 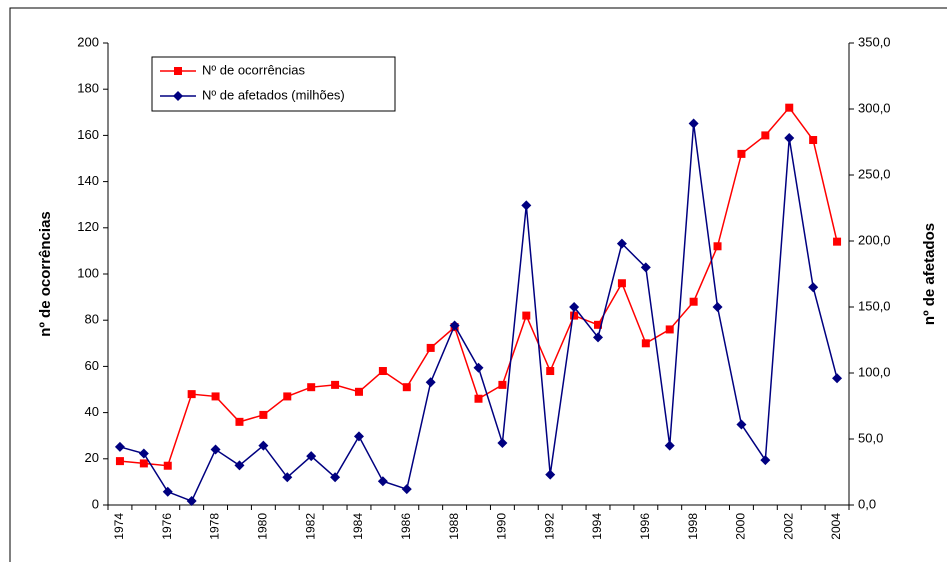 I want to click on x-tick-label: 1996, so click(x=645, y=526).